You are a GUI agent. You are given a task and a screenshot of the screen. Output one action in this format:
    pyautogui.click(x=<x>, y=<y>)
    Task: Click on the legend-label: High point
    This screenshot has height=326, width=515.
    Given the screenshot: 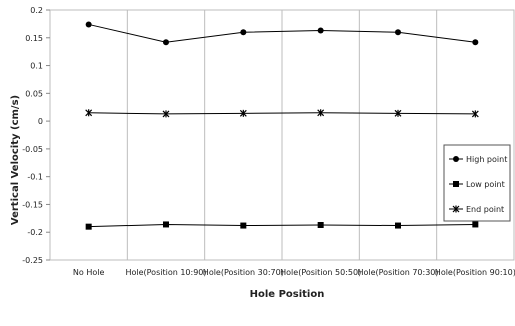 What is the action you would take?
    pyautogui.click(x=486, y=159)
    